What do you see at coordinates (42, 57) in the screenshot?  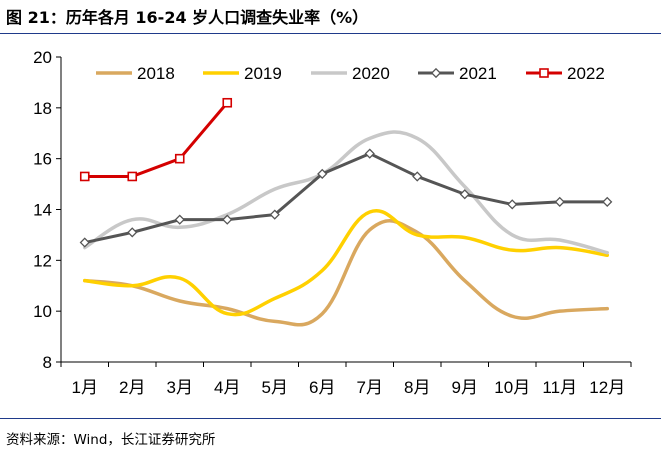 I see `y-tick-label: 20` at bounding box center [42, 57].